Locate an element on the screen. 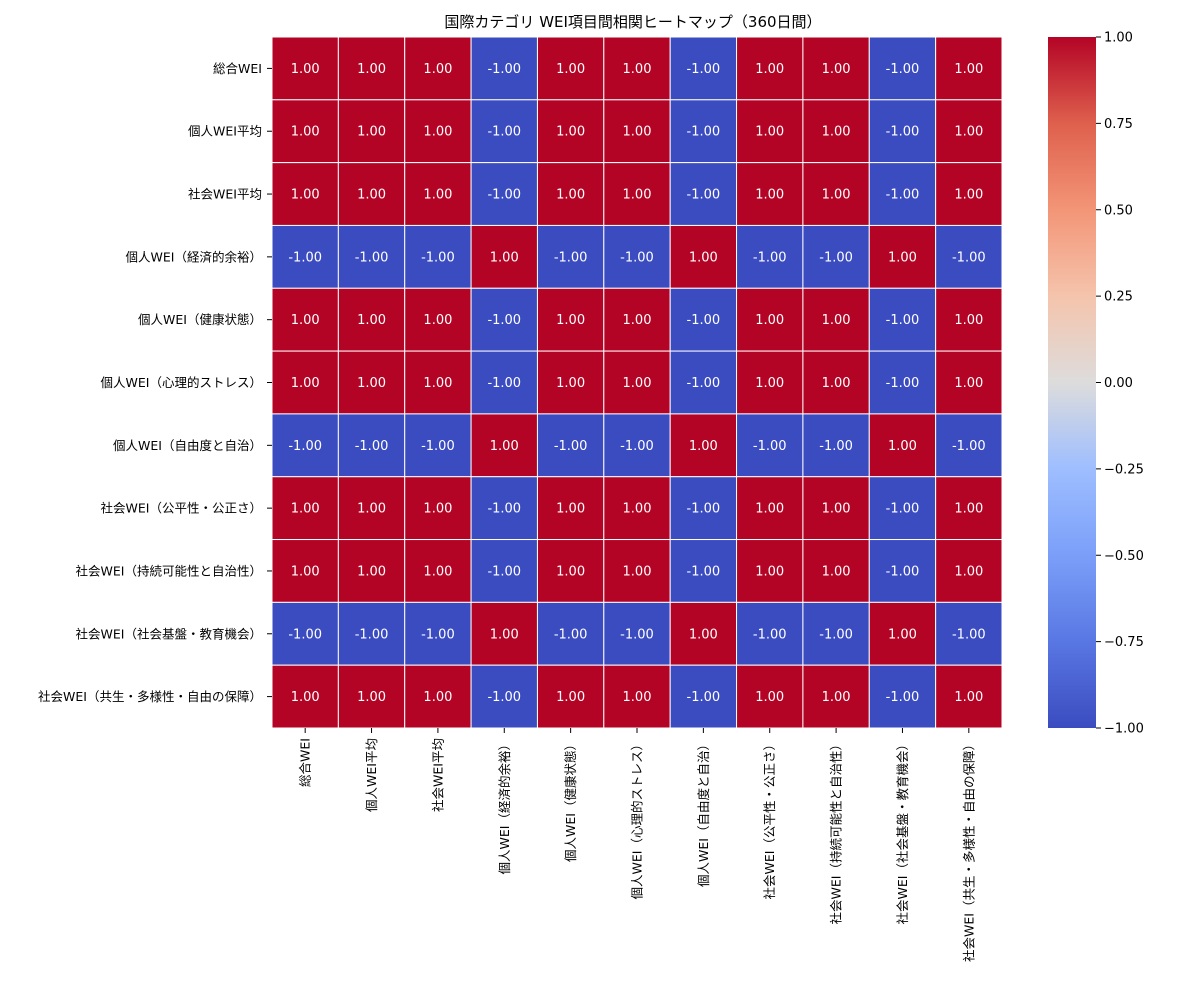 The height and width of the screenshot is (1000, 1200). colorbar: 1.00 0.75 0.50 0.25 0.00 −0.25 −0.50 −0.75 −1.00 is located at coordinates (1096, 384).